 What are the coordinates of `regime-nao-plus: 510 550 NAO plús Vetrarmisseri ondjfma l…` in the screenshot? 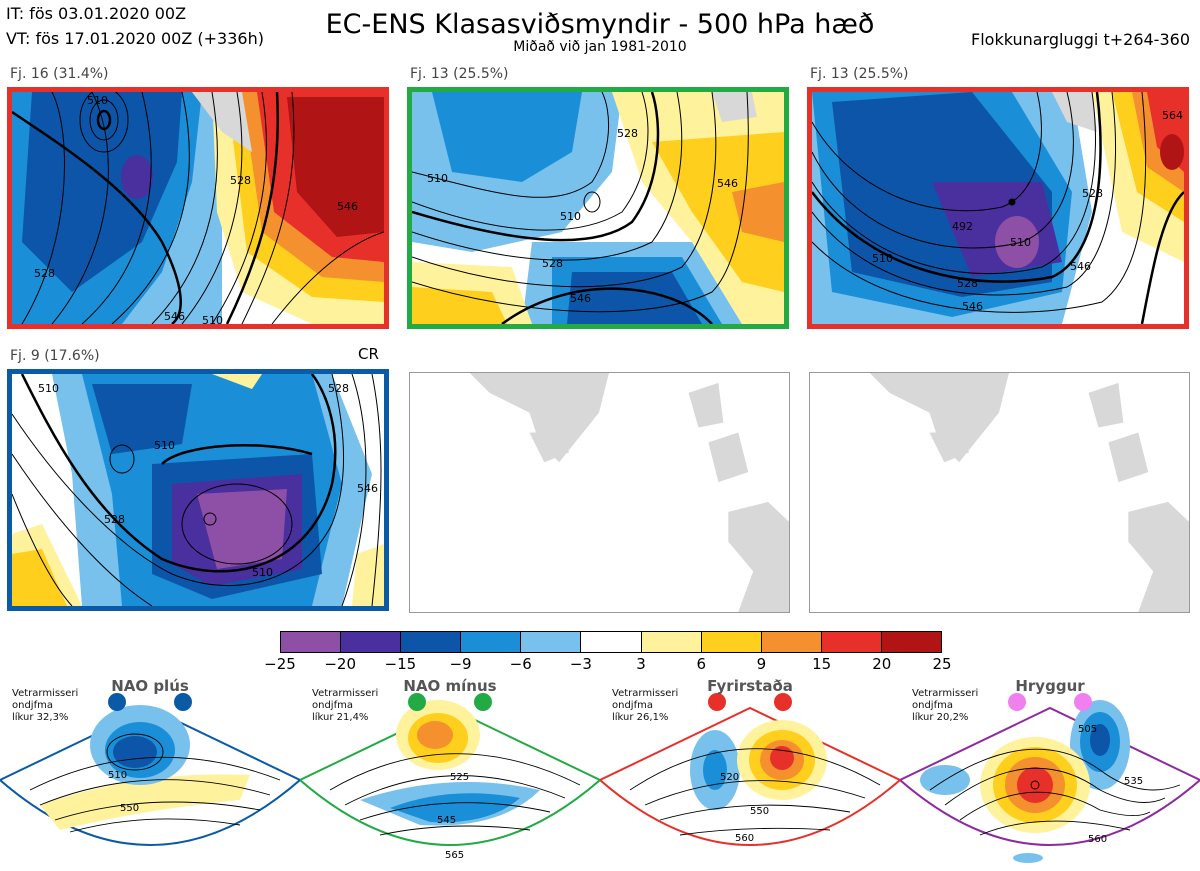 It's located at (150, 773).